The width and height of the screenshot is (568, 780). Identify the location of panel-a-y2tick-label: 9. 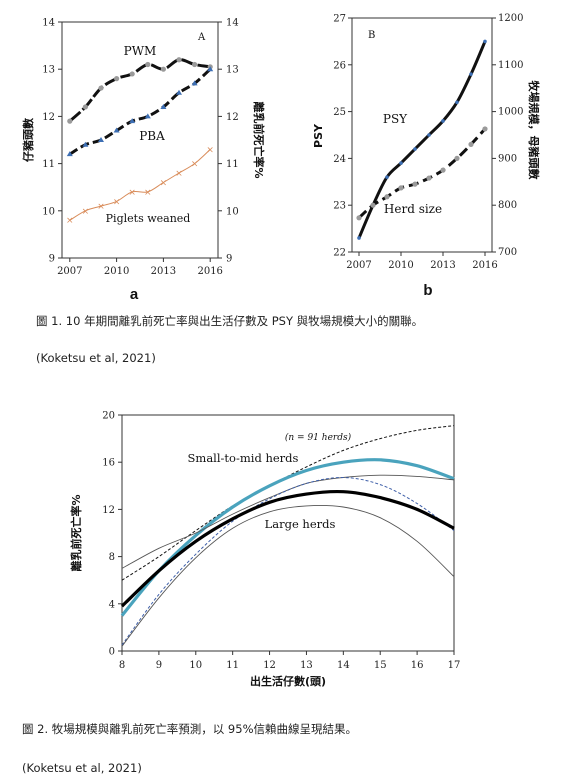
(229, 259).